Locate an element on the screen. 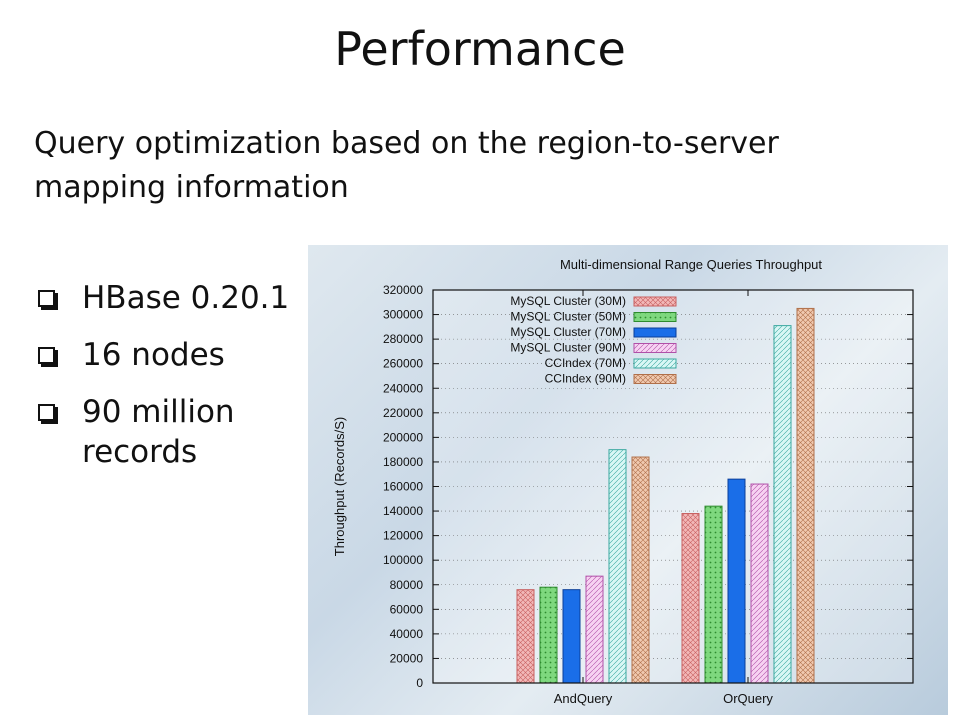 This screenshot has height=720, width=960. x-tick-label: AndQuery is located at coordinates (583, 698).